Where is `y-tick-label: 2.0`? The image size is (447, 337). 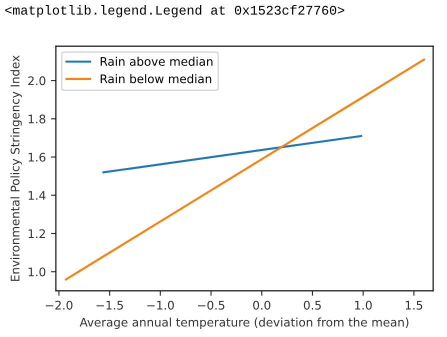
y-tick-label: 2.0 is located at coordinates (37, 81).